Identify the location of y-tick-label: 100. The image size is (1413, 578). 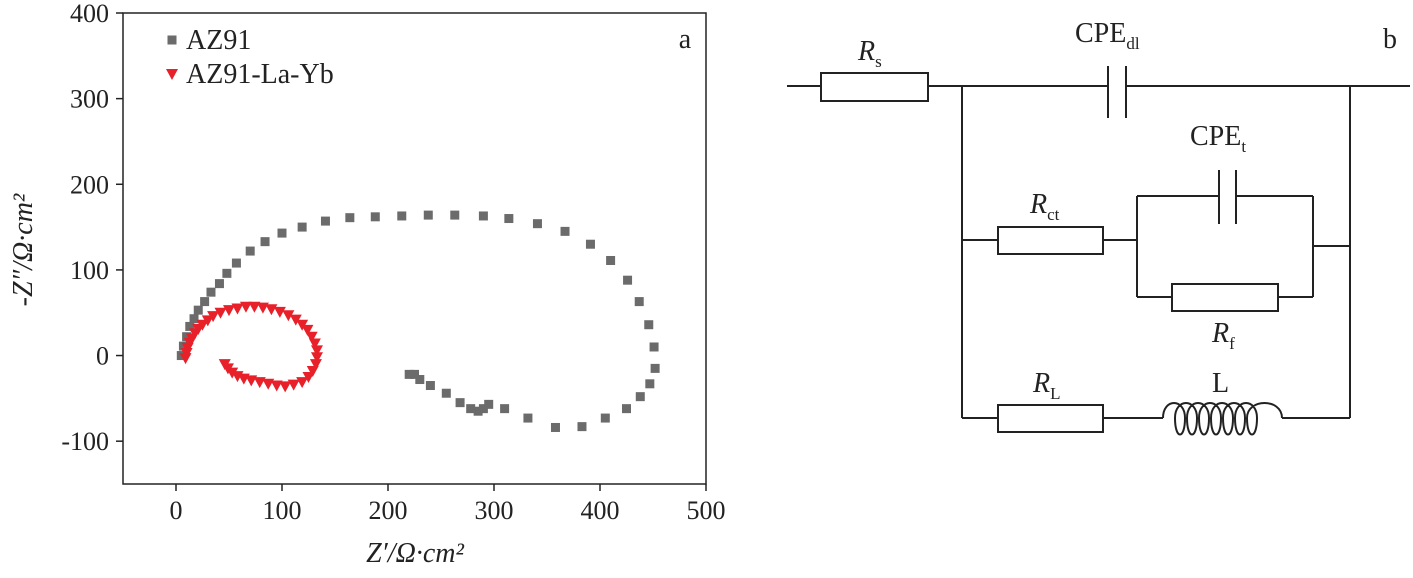
(89, 270).